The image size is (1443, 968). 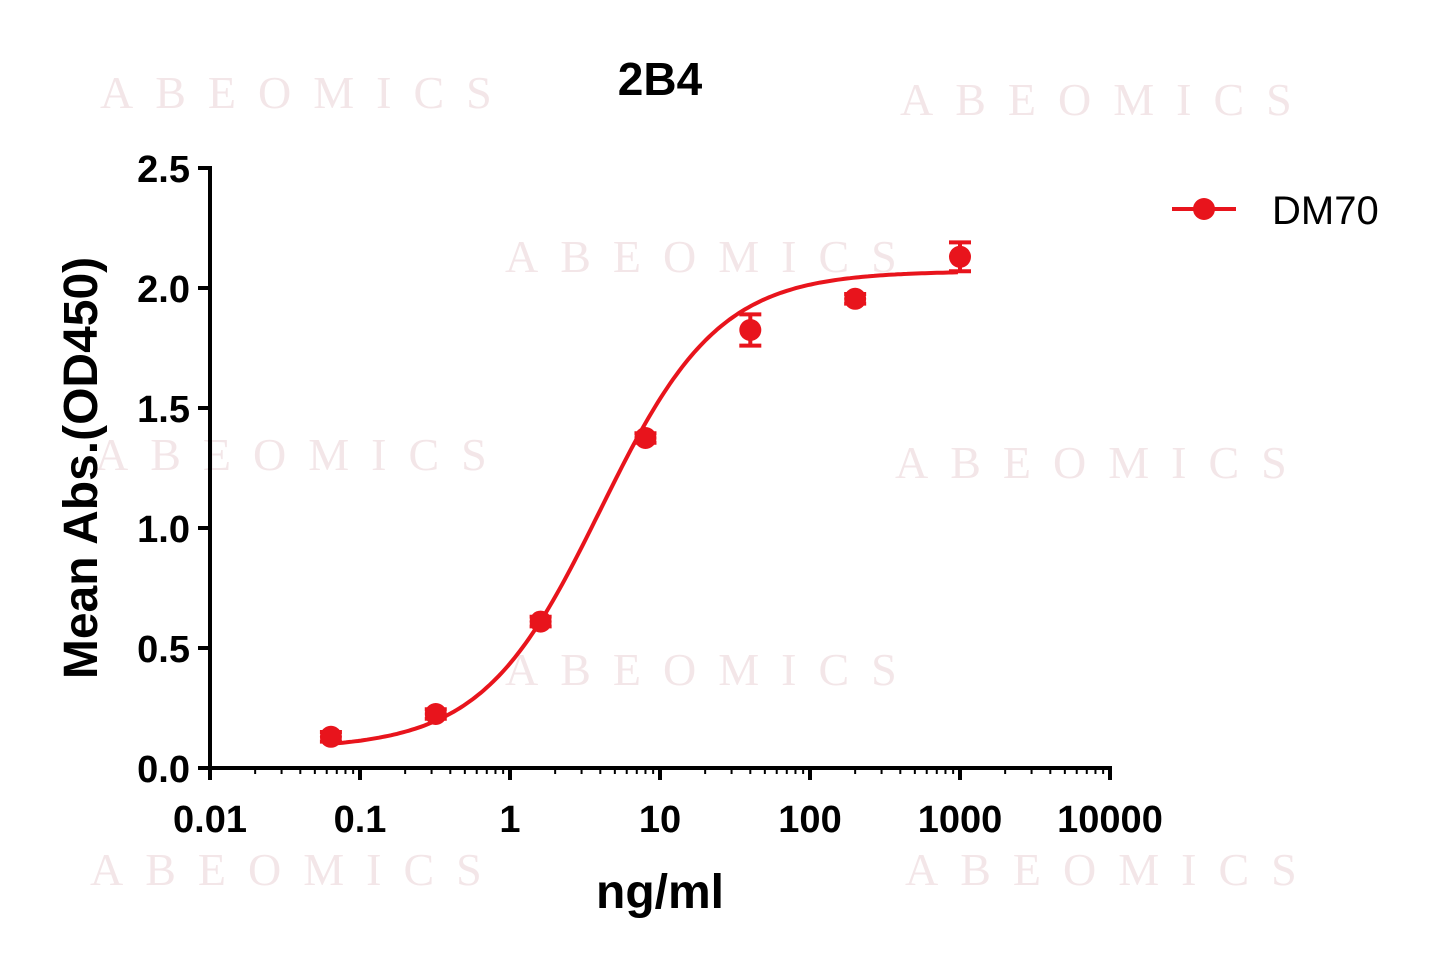 What do you see at coordinates (809, 820) in the screenshot?
I see `x-tick-label: 100` at bounding box center [809, 820].